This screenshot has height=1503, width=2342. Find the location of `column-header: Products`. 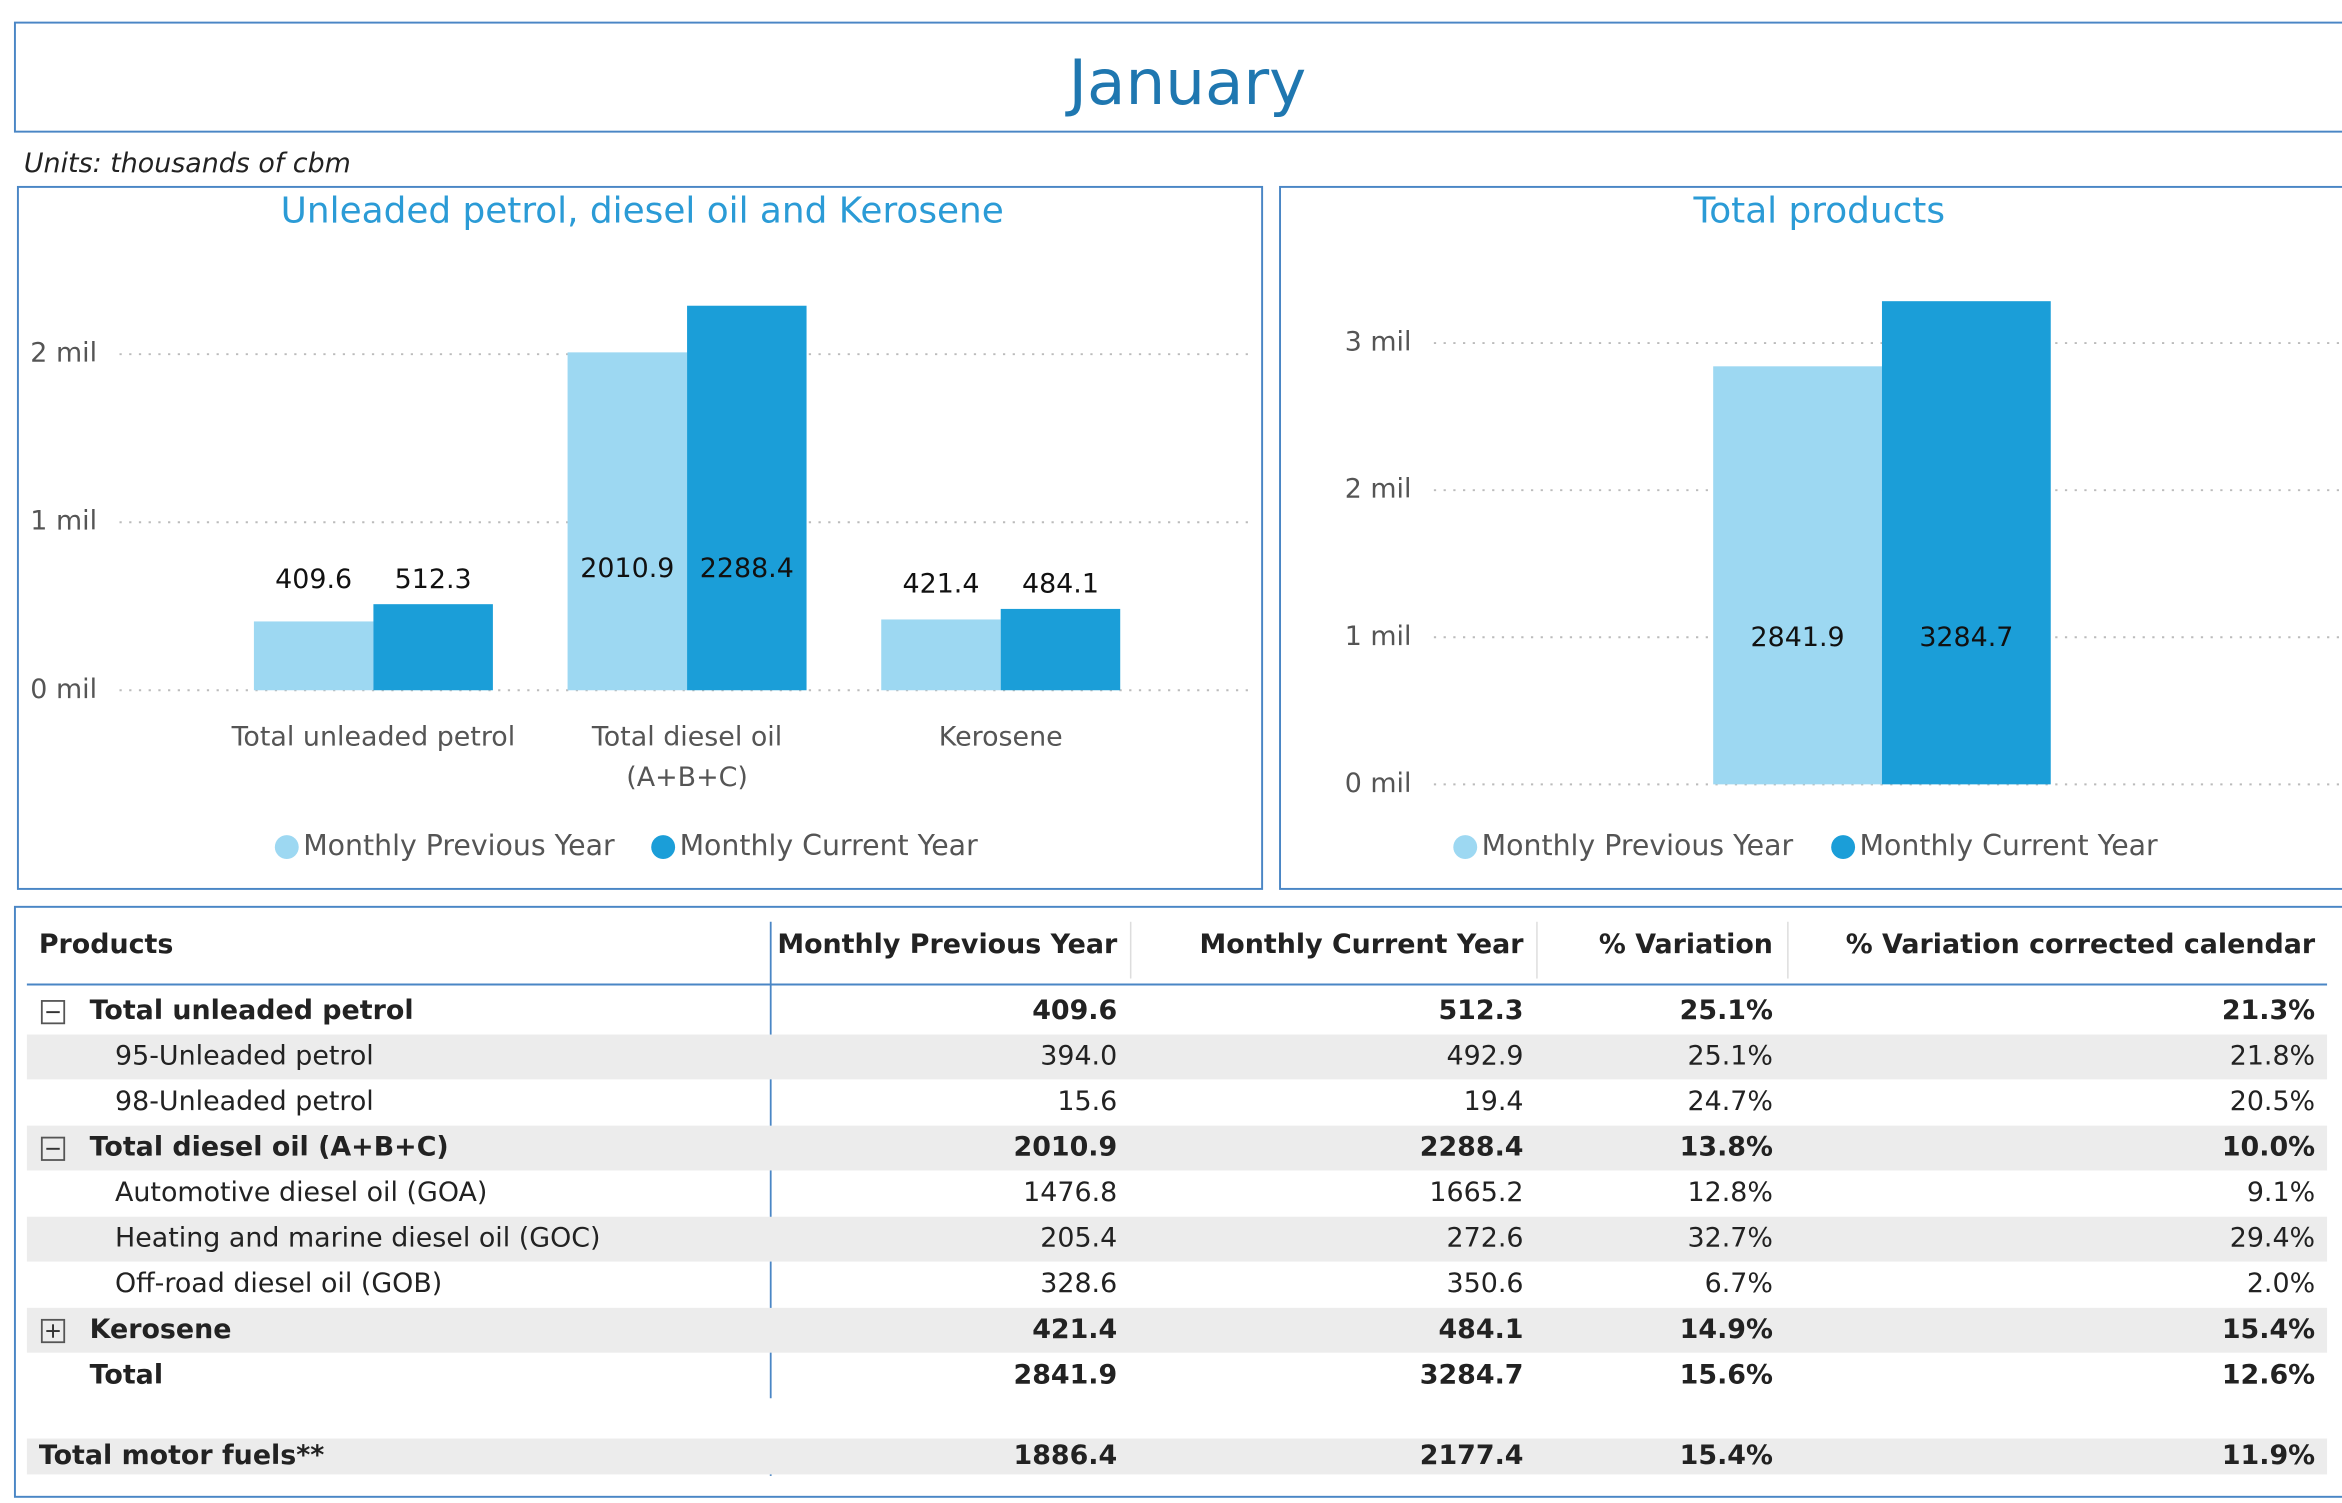

column-header: Products is located at coordinates (106, 944).